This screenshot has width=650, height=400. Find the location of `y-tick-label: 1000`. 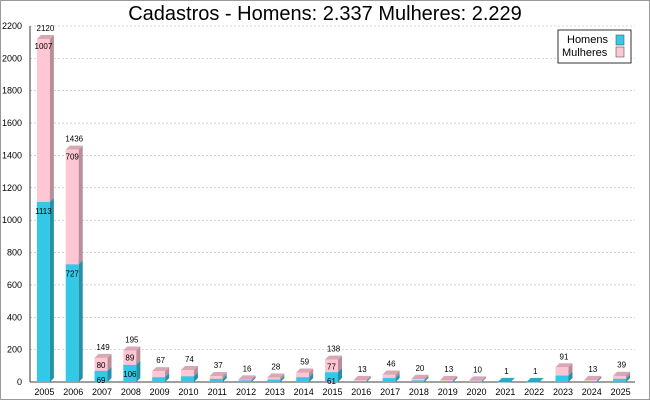

y-tick-label: 1000 is located at coordinates (12, 220).